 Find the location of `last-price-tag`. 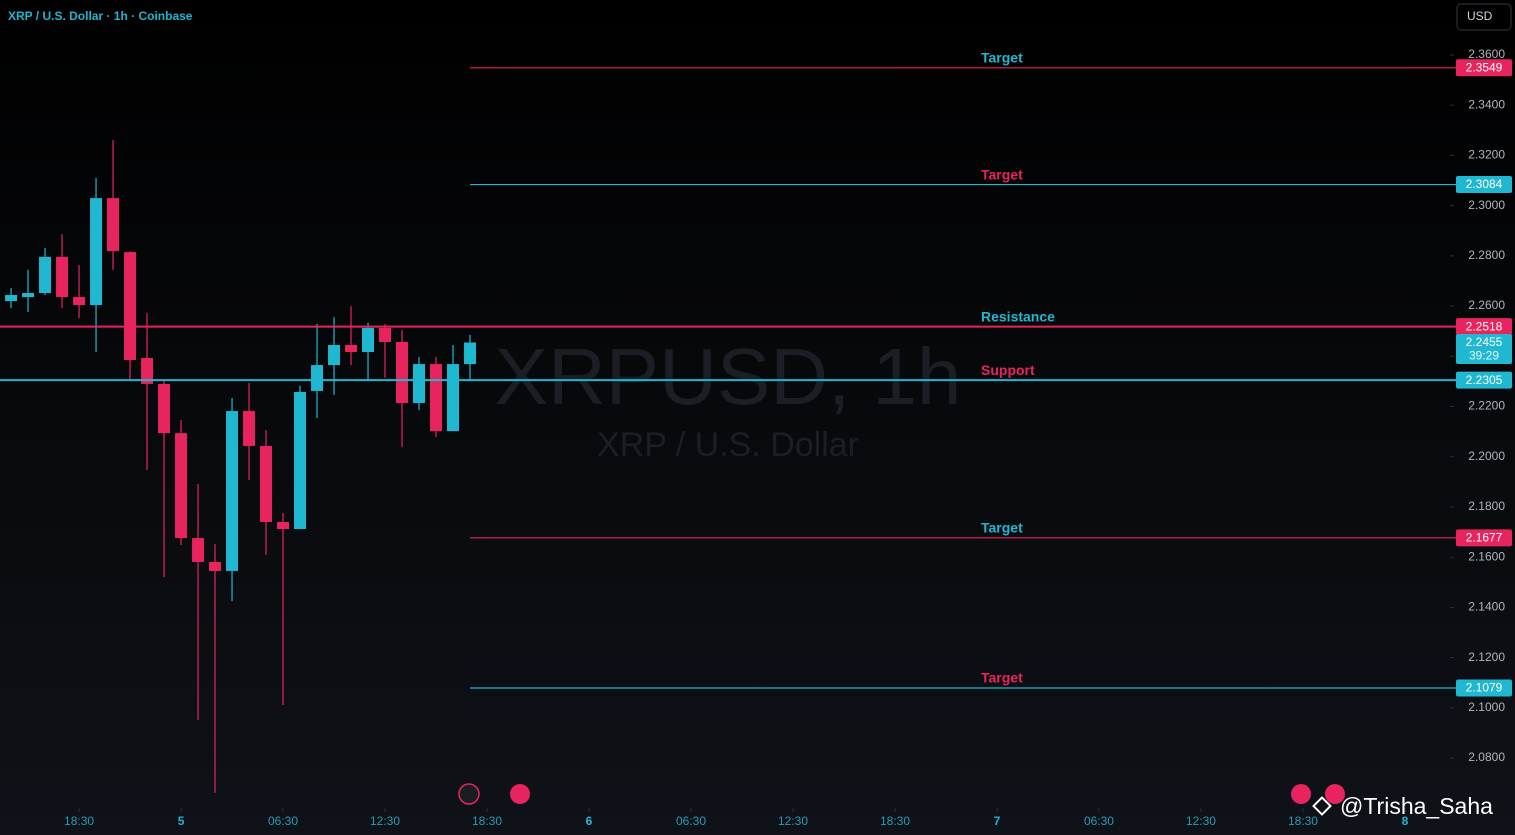

last-price-tag is located at coordinates (1484, 348).